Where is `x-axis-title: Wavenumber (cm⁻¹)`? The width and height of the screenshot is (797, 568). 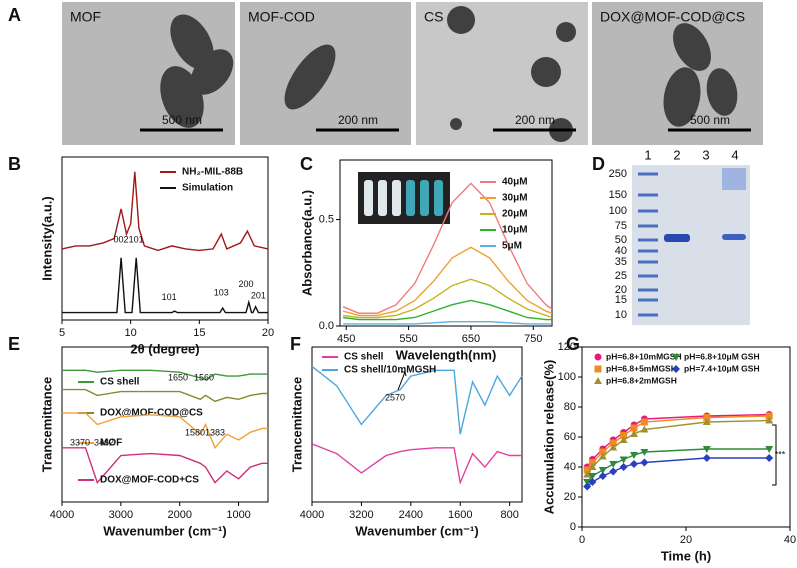
x-axis-title: Wavenumber (cm⁻¹) is located at coordinates (416, 530).